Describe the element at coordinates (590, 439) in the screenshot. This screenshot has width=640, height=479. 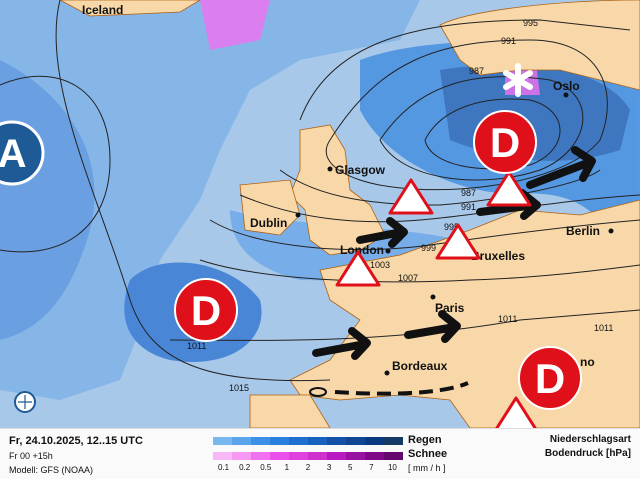
I see `type-title: Niederschlagsart` at that location.